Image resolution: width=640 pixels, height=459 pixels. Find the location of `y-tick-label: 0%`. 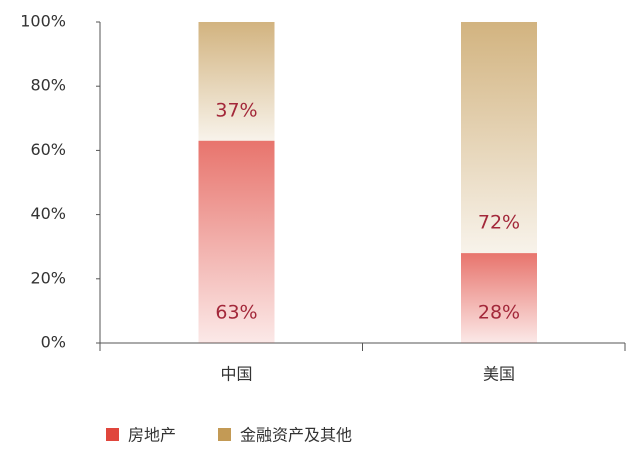

y-tick-label: 0% is located at coordinates (53, 342).